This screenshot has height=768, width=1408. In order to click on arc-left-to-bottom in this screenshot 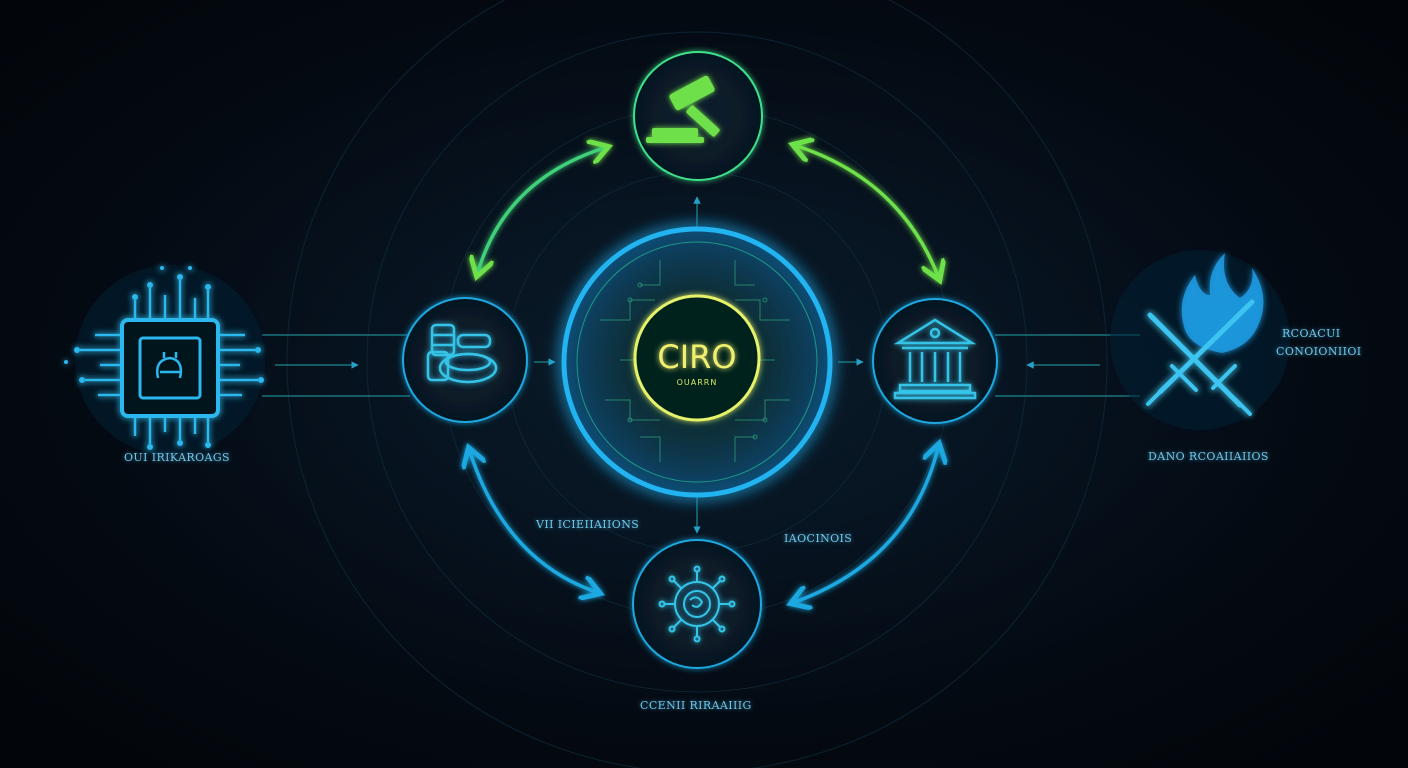, I will do `click(533, 522)`.